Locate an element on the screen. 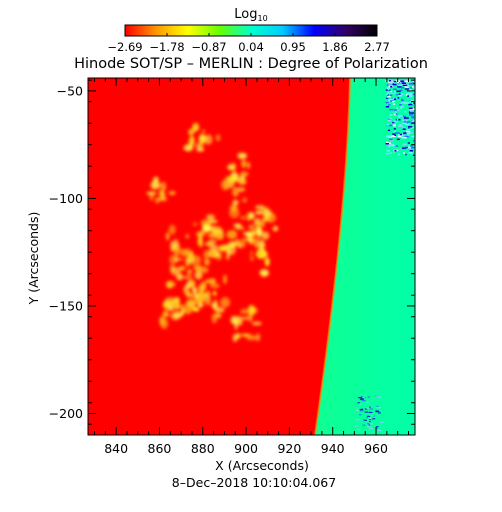 This screenshot has height=512, width=502. colorbar-tick-label: 2.77 is located at coordinates (377, 47).